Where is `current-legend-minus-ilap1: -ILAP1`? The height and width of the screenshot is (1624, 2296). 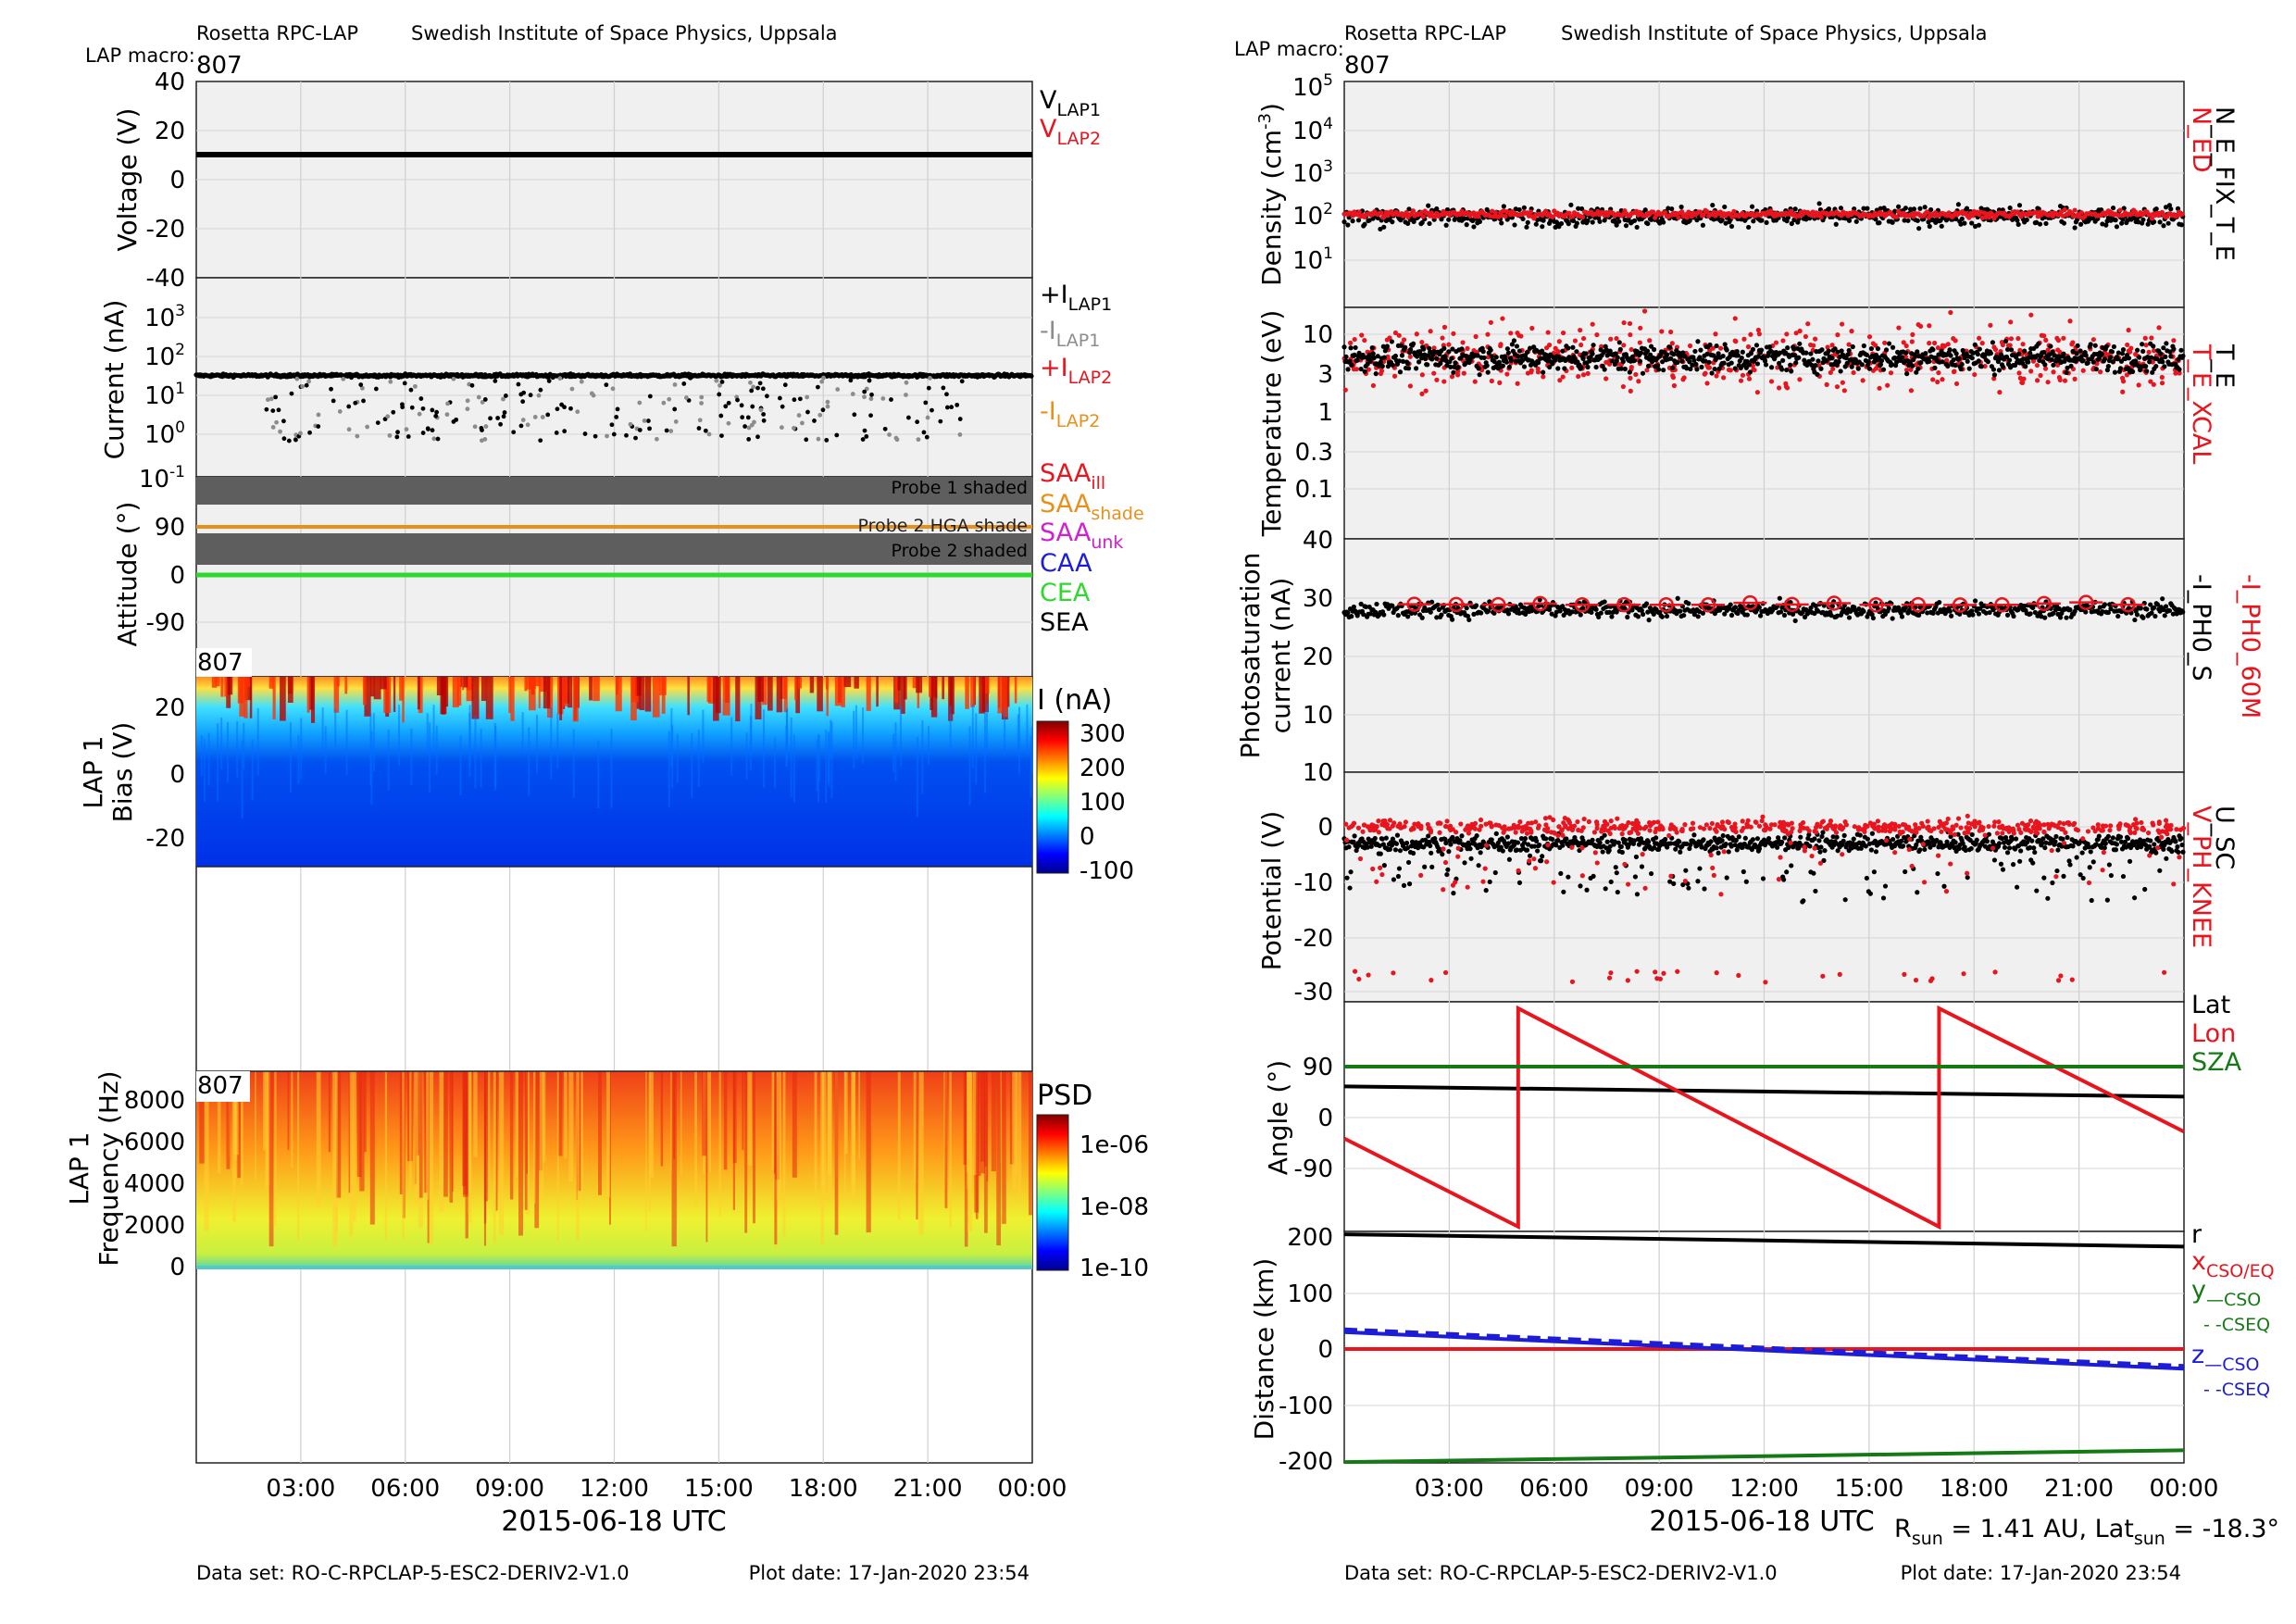 current-legend-minus-ilap1: -ILAP1 is located at coordinates (1070, 334).